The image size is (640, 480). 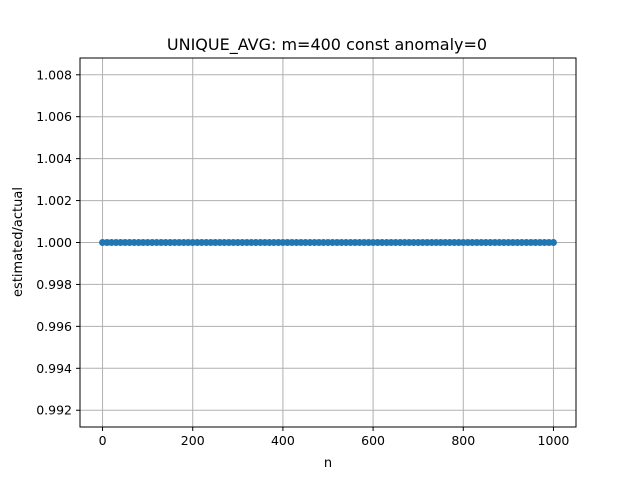 What do you see at coordinates (327, 45) in the screenshot?
I see `chart-title: UNIQUE_AVG: m=400 const anomaly=0` at bounding box center [327, 45].